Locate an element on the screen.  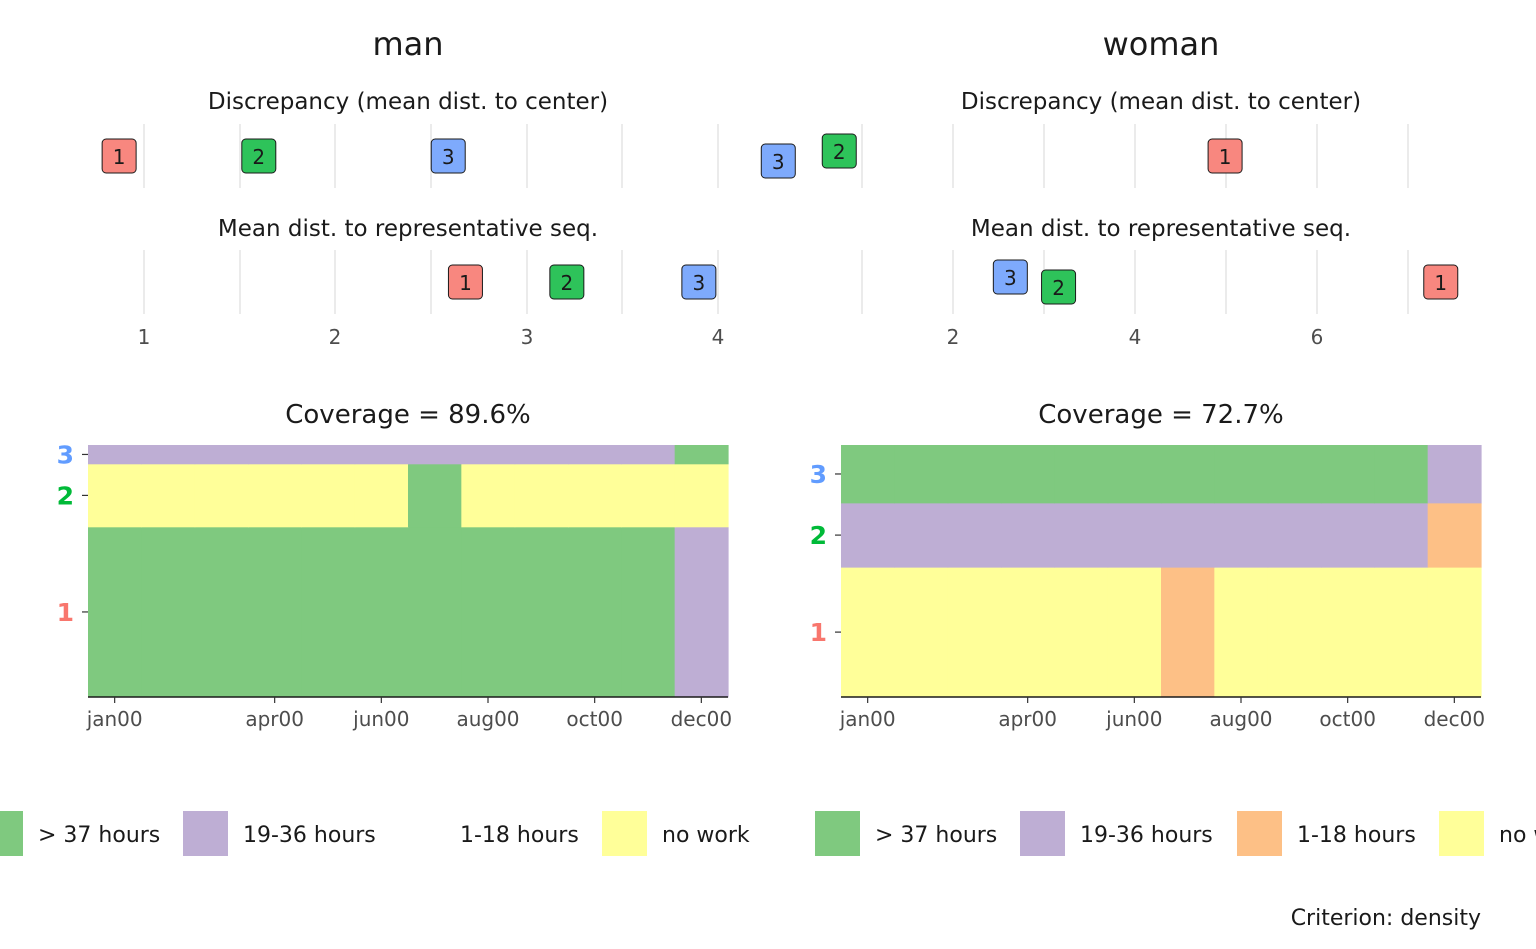
woman-dot-row-title: Mean dist. to representative seq. is located at coordinates (1161, 229).